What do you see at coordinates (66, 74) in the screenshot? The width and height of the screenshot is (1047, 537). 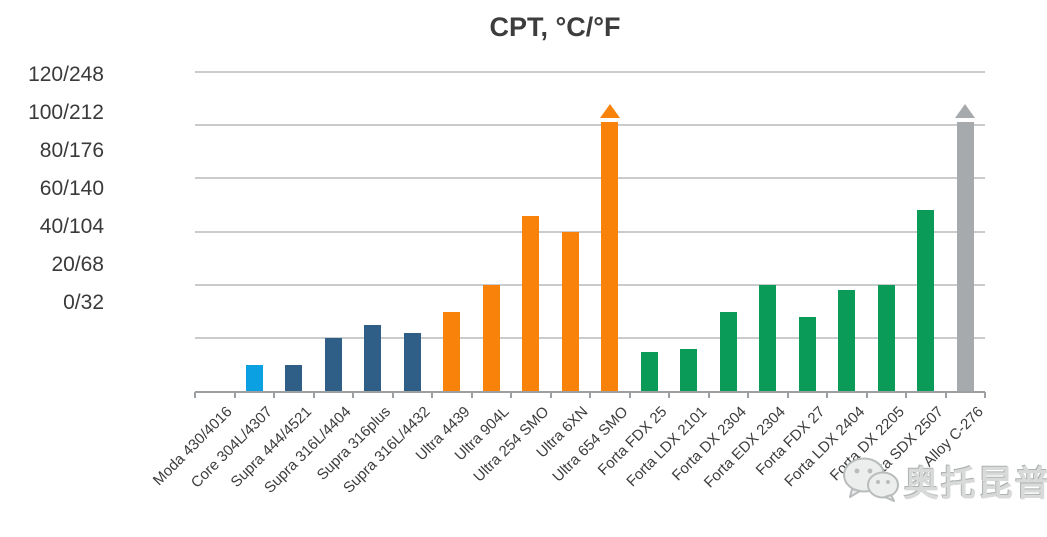 I see `y-axis-tick-label: 120/248` at bounding box center [66, 74].